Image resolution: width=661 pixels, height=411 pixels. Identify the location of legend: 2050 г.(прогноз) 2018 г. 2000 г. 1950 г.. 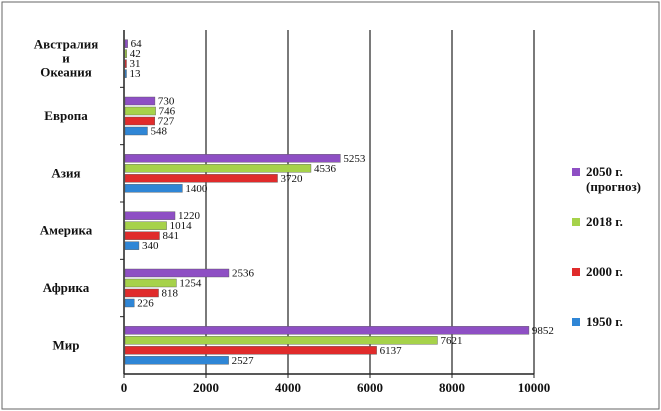
(606, 246).